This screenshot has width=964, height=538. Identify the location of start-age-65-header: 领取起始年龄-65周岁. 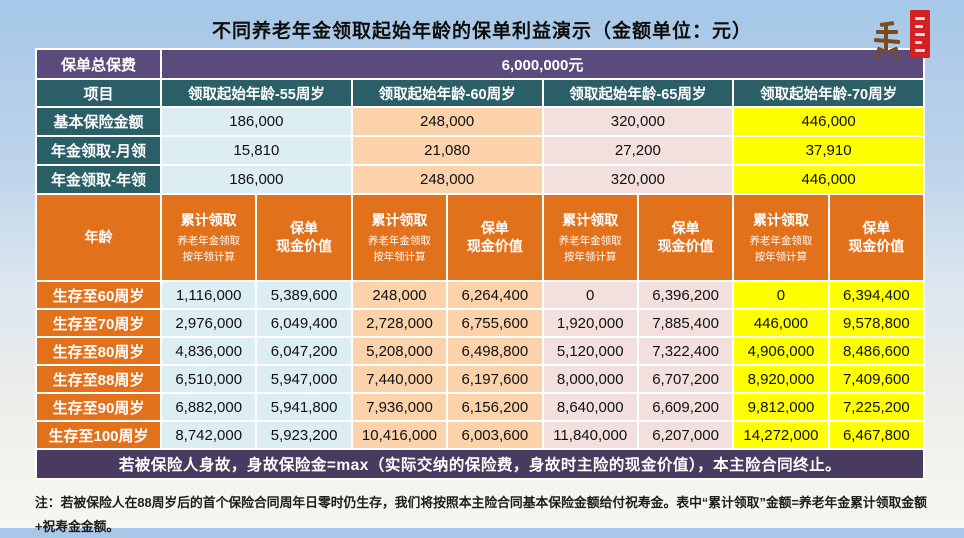
(638, 93).